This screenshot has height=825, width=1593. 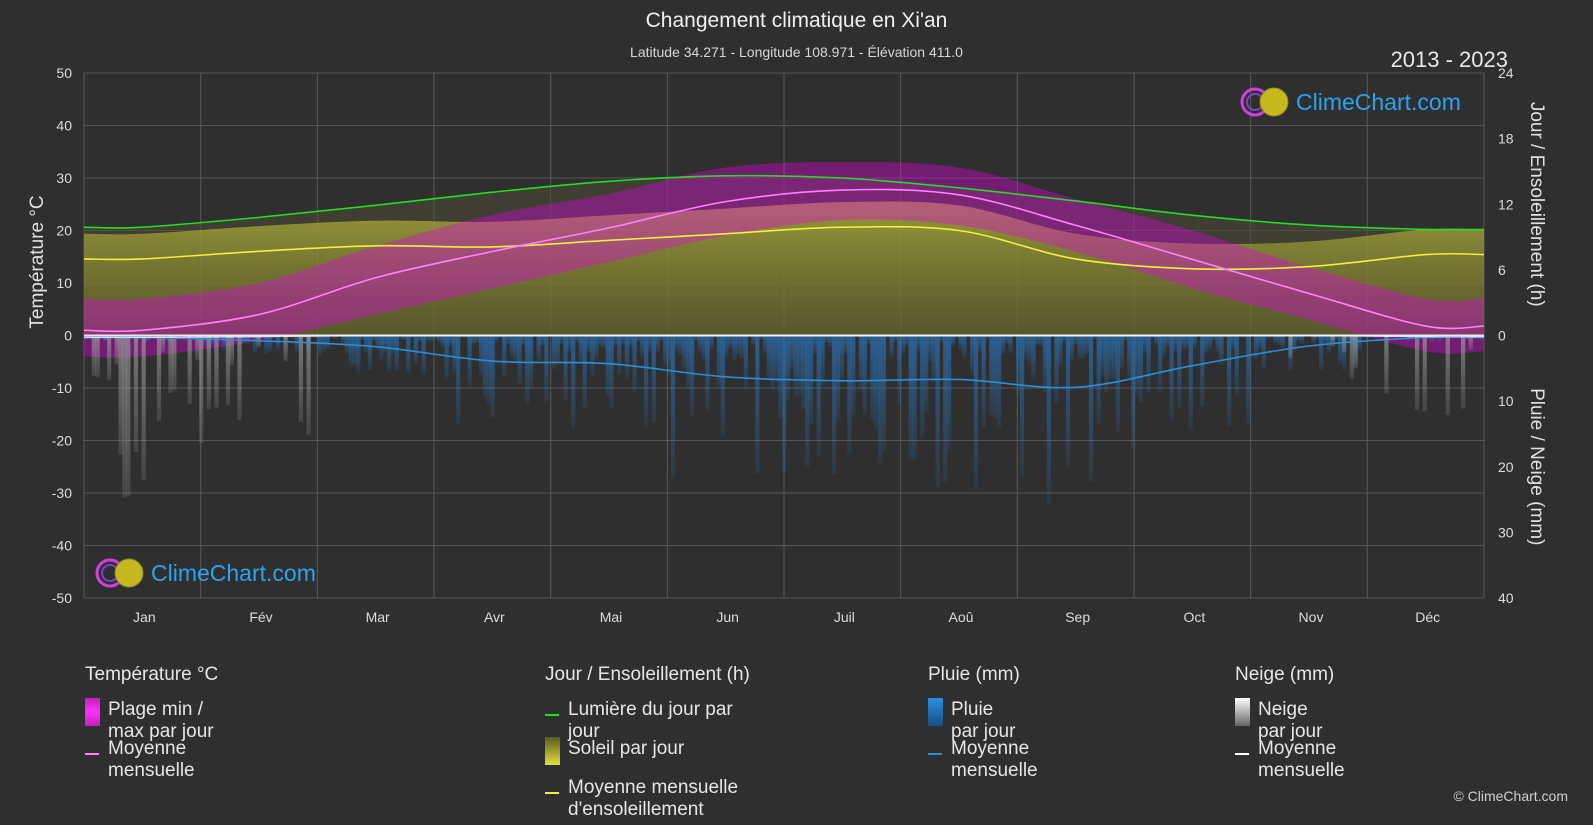 What do you see at coordinates (64, 73) in the screenshot?
I see `y-left-tick-label: 50` at bounding box center [64, 73].